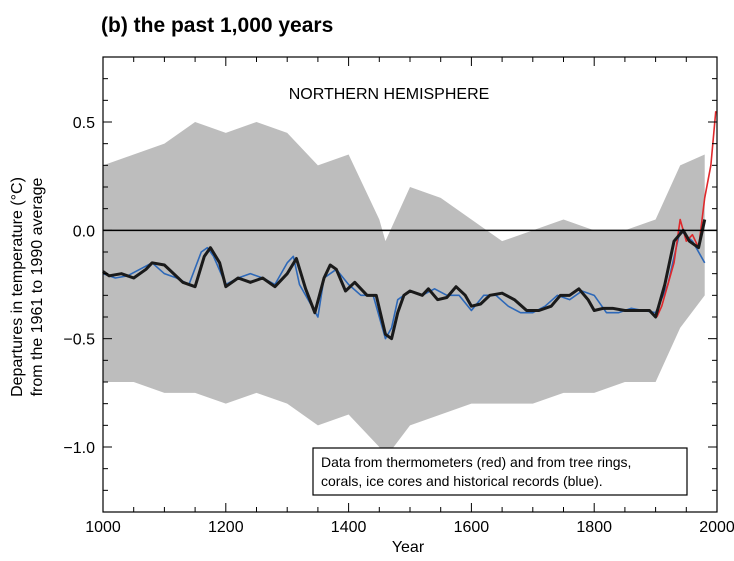  What do you see at coordinates (17, 287) in the screenshot?
I see `y-axis-title-line-1: Departures in temperature (°C)` at bounding box center [17, 287].